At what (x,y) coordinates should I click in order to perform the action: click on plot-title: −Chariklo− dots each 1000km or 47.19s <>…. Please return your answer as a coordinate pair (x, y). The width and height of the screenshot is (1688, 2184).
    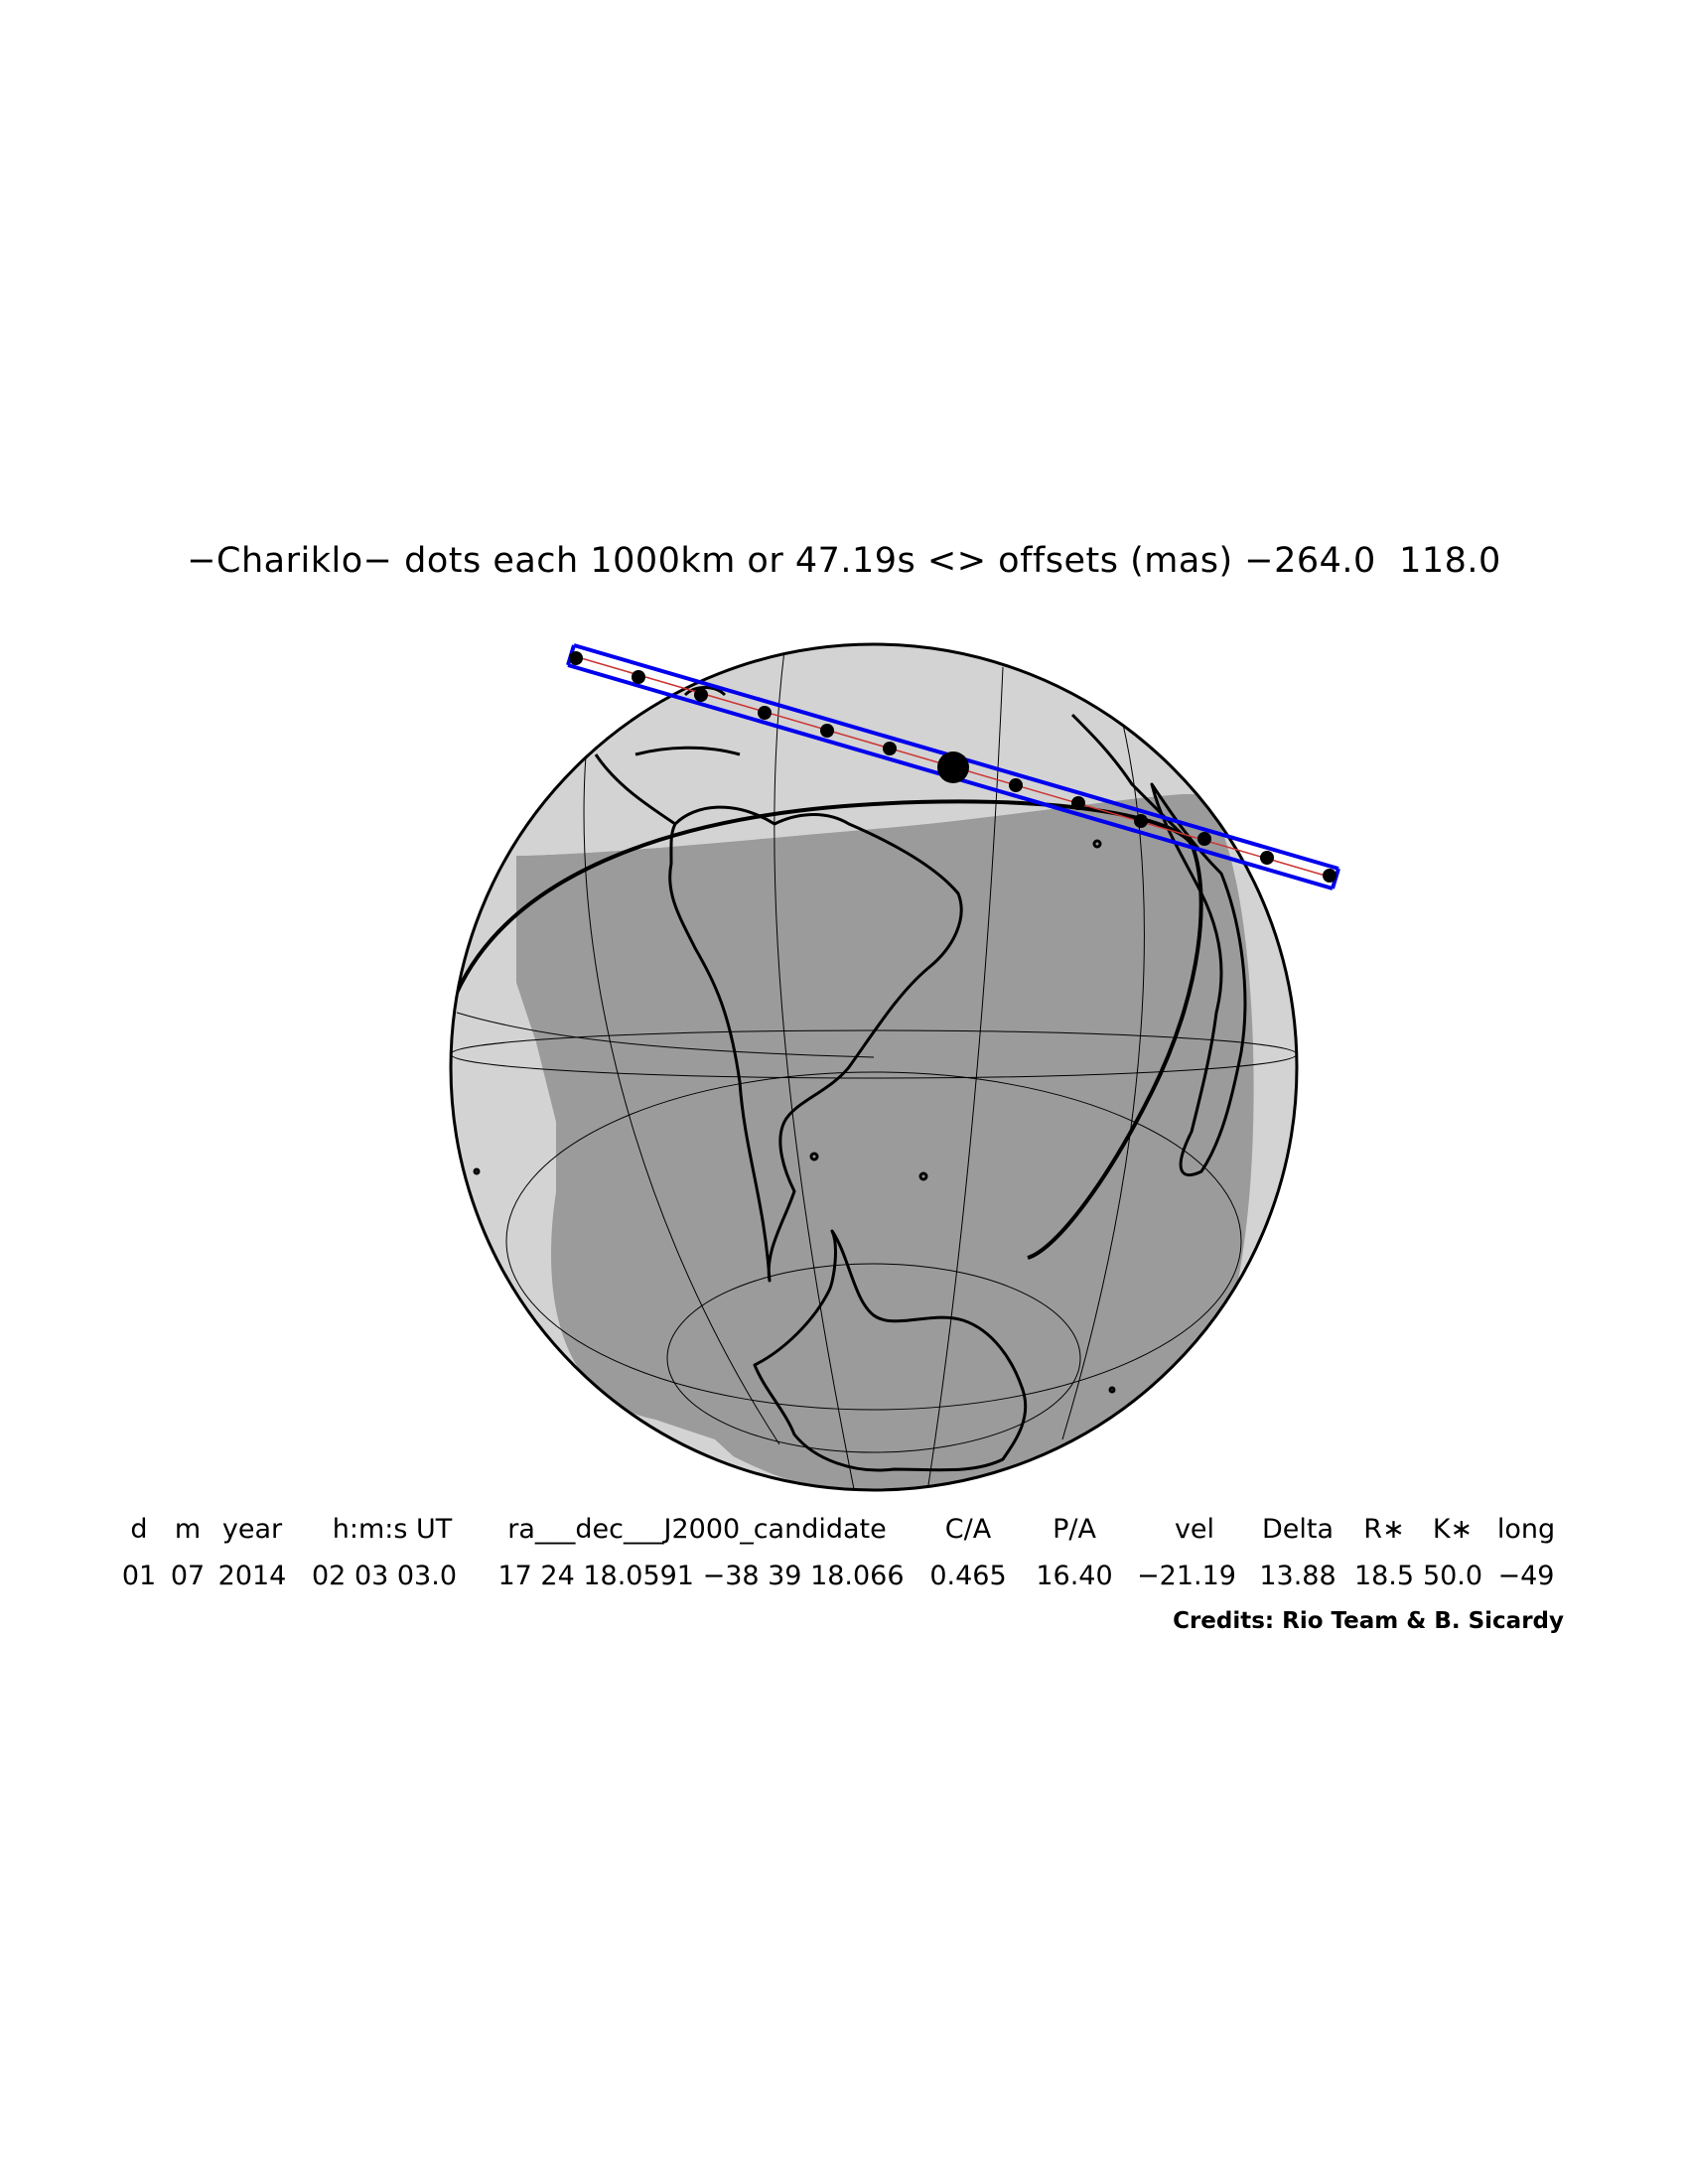
    Looking at the image, I should click on (844, 561).